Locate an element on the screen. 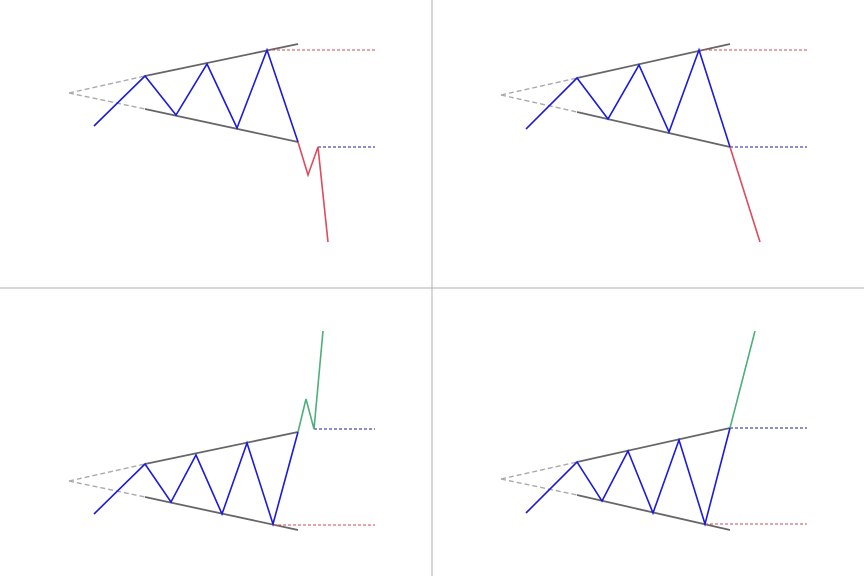  panel-bottom-left is located at coordinates (221, 430).